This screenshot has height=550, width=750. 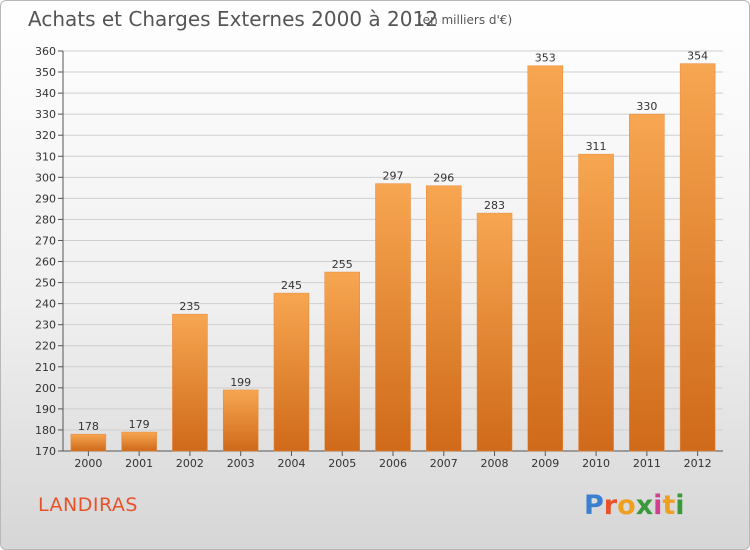 I want to click on x-tick-label: 2003, so click(x=241, y=463).